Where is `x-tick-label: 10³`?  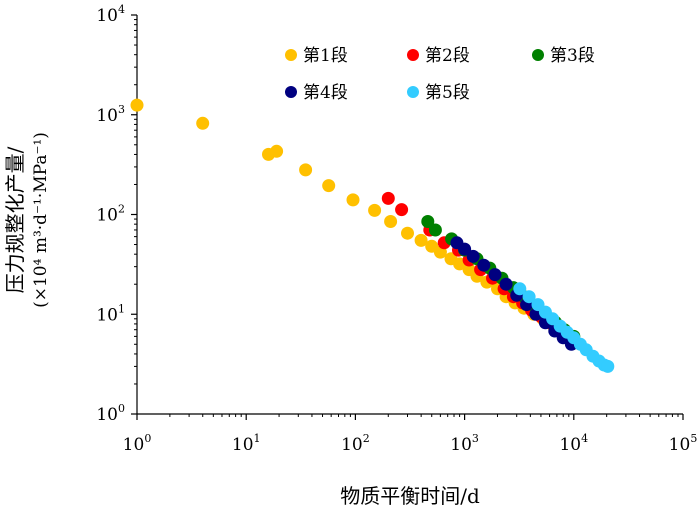 x-tick-label: 10³ is located at coordinates (464, 443).